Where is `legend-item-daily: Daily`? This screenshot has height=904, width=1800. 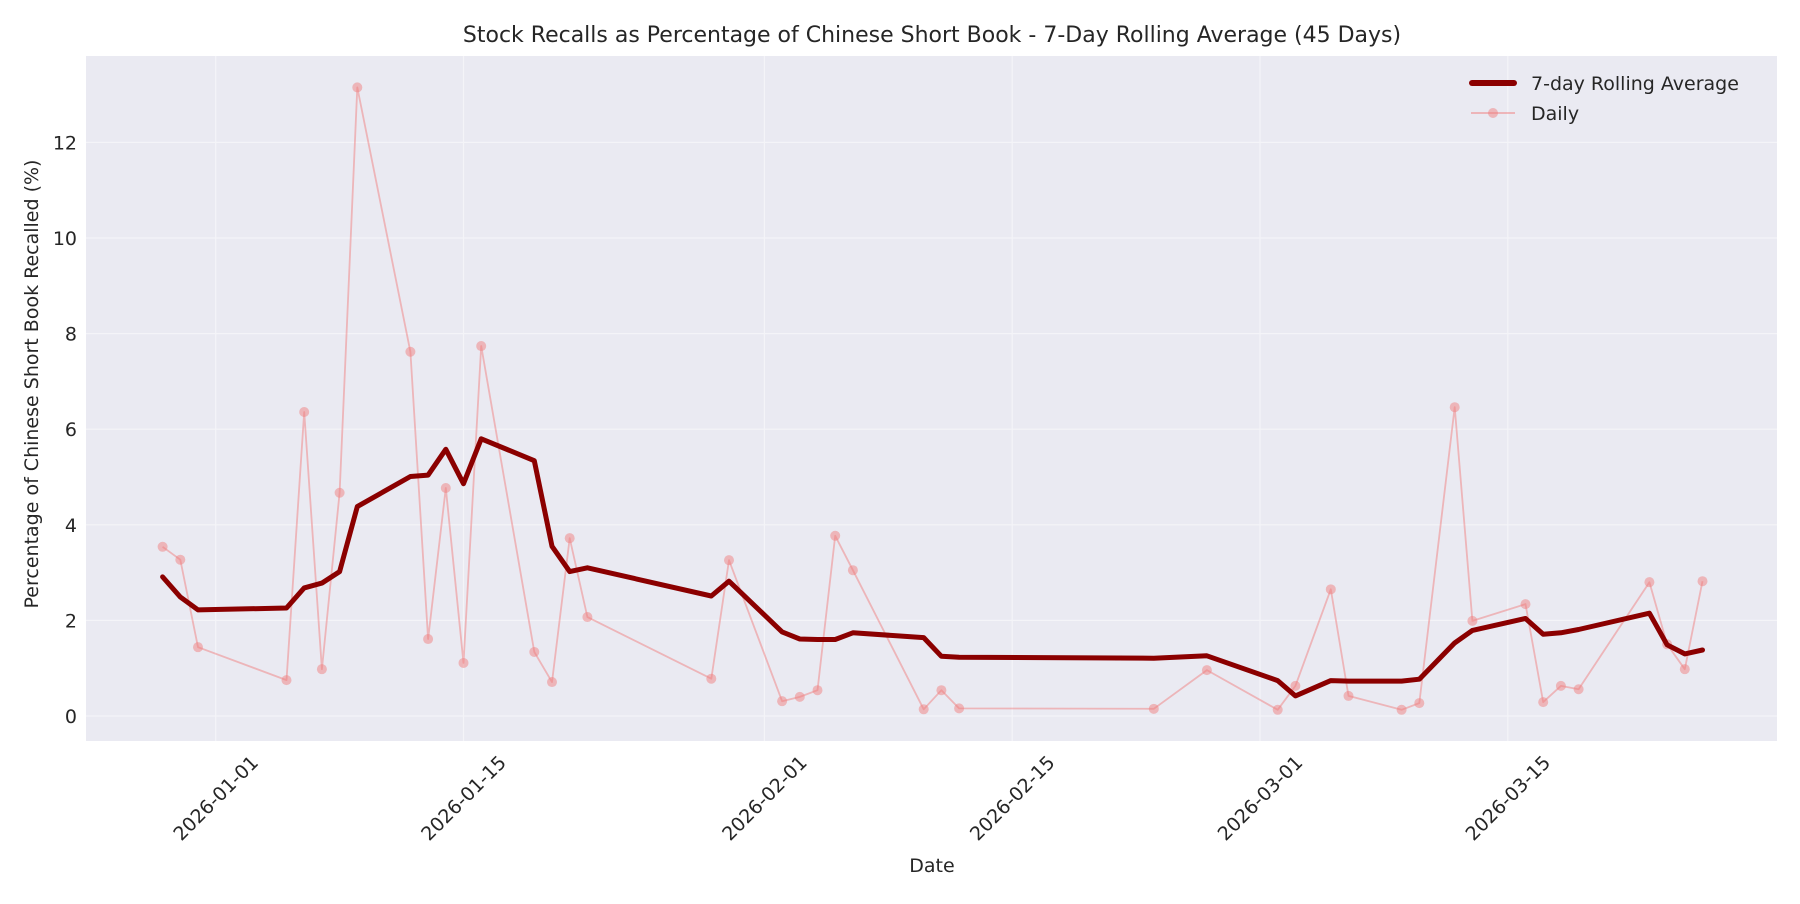
legend-item-daily: Daily is located at coordinates (1525, 114).